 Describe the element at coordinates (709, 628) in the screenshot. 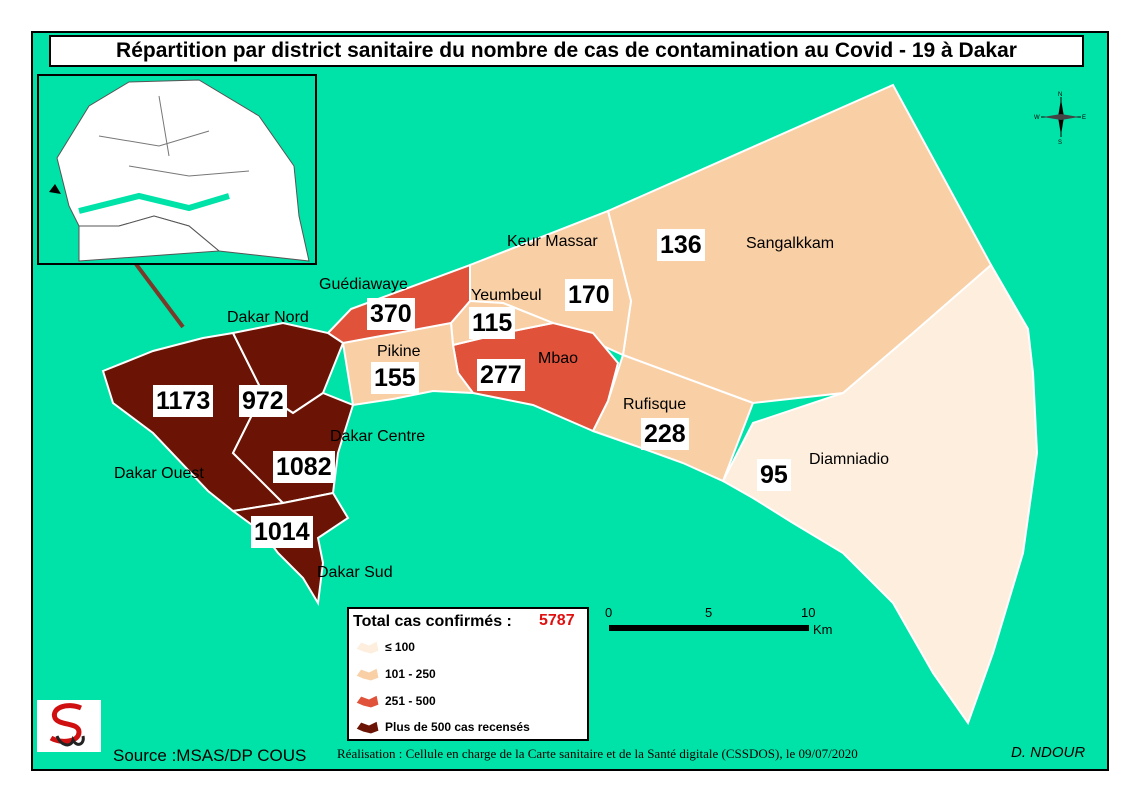

I see `scale-bar-line` at that location.